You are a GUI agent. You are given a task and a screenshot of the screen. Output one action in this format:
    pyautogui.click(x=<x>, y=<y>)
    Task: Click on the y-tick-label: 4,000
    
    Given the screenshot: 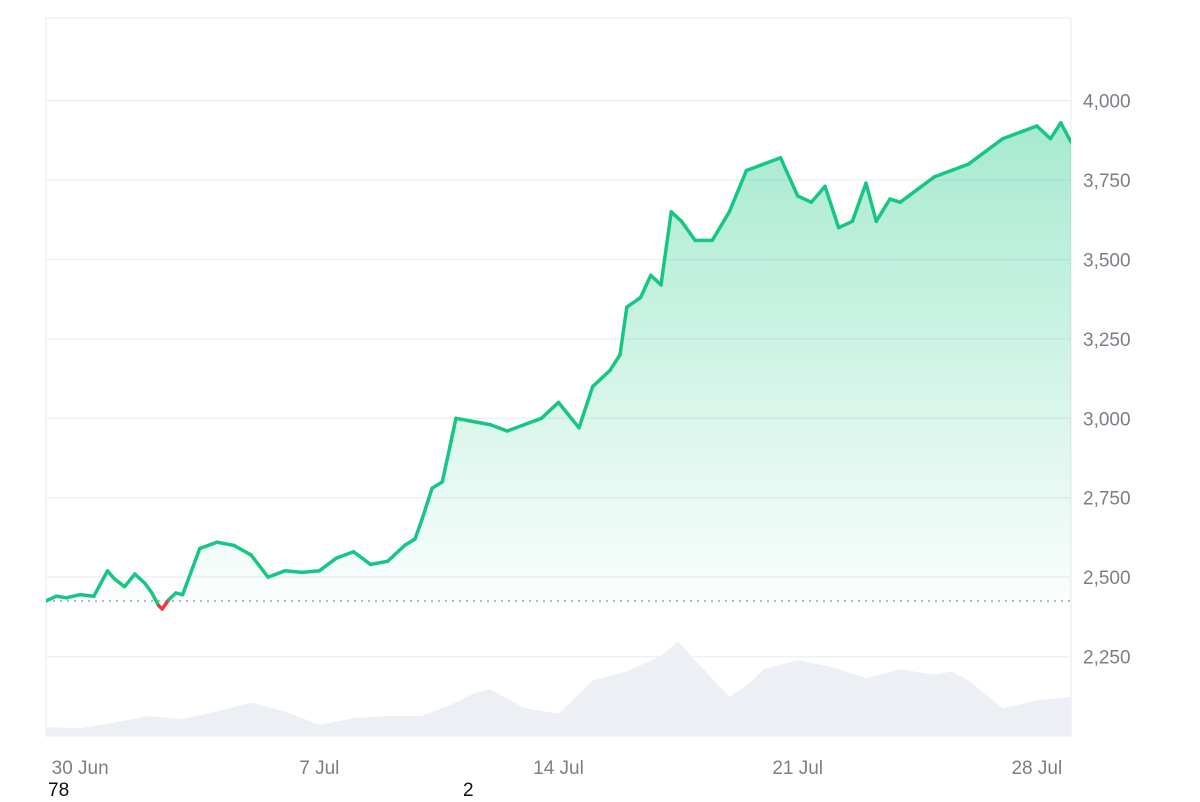 What is the action you would take?
    pyautogui.click(x=1107, y=102)
    